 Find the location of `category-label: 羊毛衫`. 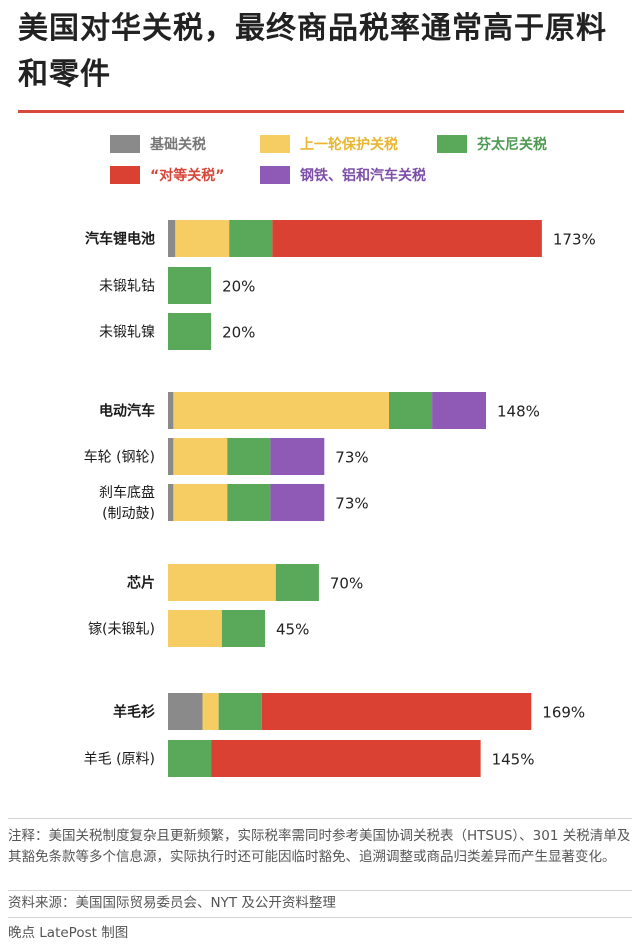

category-label: 羊毛衫 is located at coordinates (134, 712).